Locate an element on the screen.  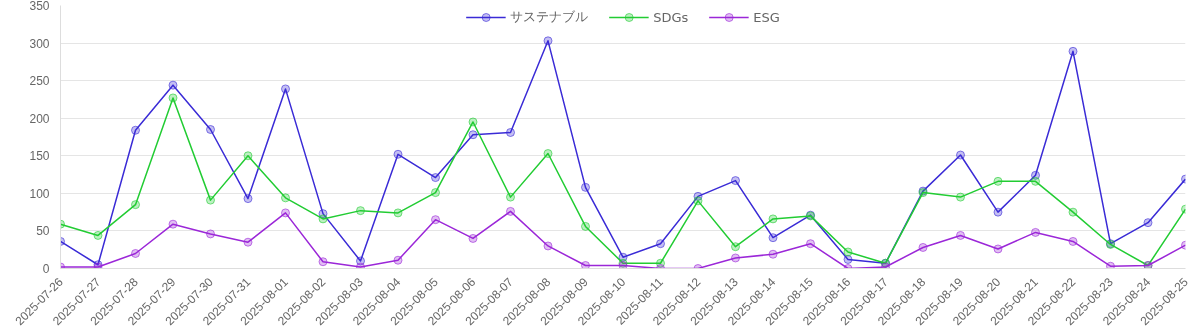
legend-label: サステナブル is located at coordinates (549, 17).